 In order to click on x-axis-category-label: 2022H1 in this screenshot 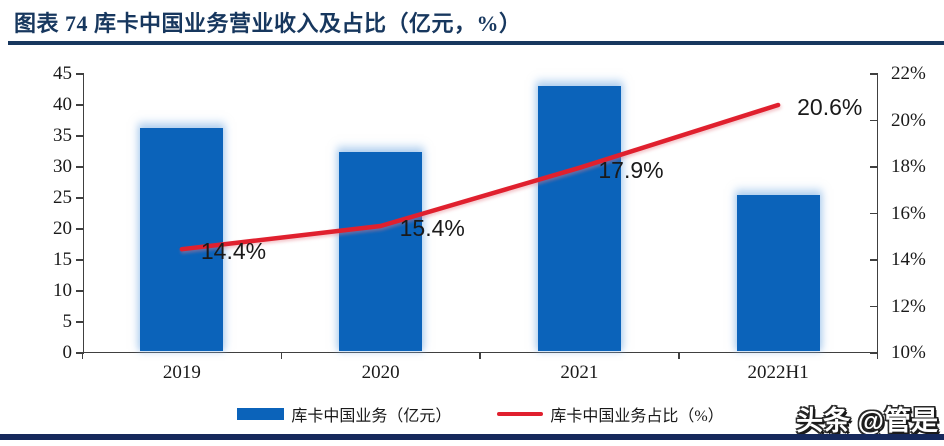, I will do `click(778, 372)`.